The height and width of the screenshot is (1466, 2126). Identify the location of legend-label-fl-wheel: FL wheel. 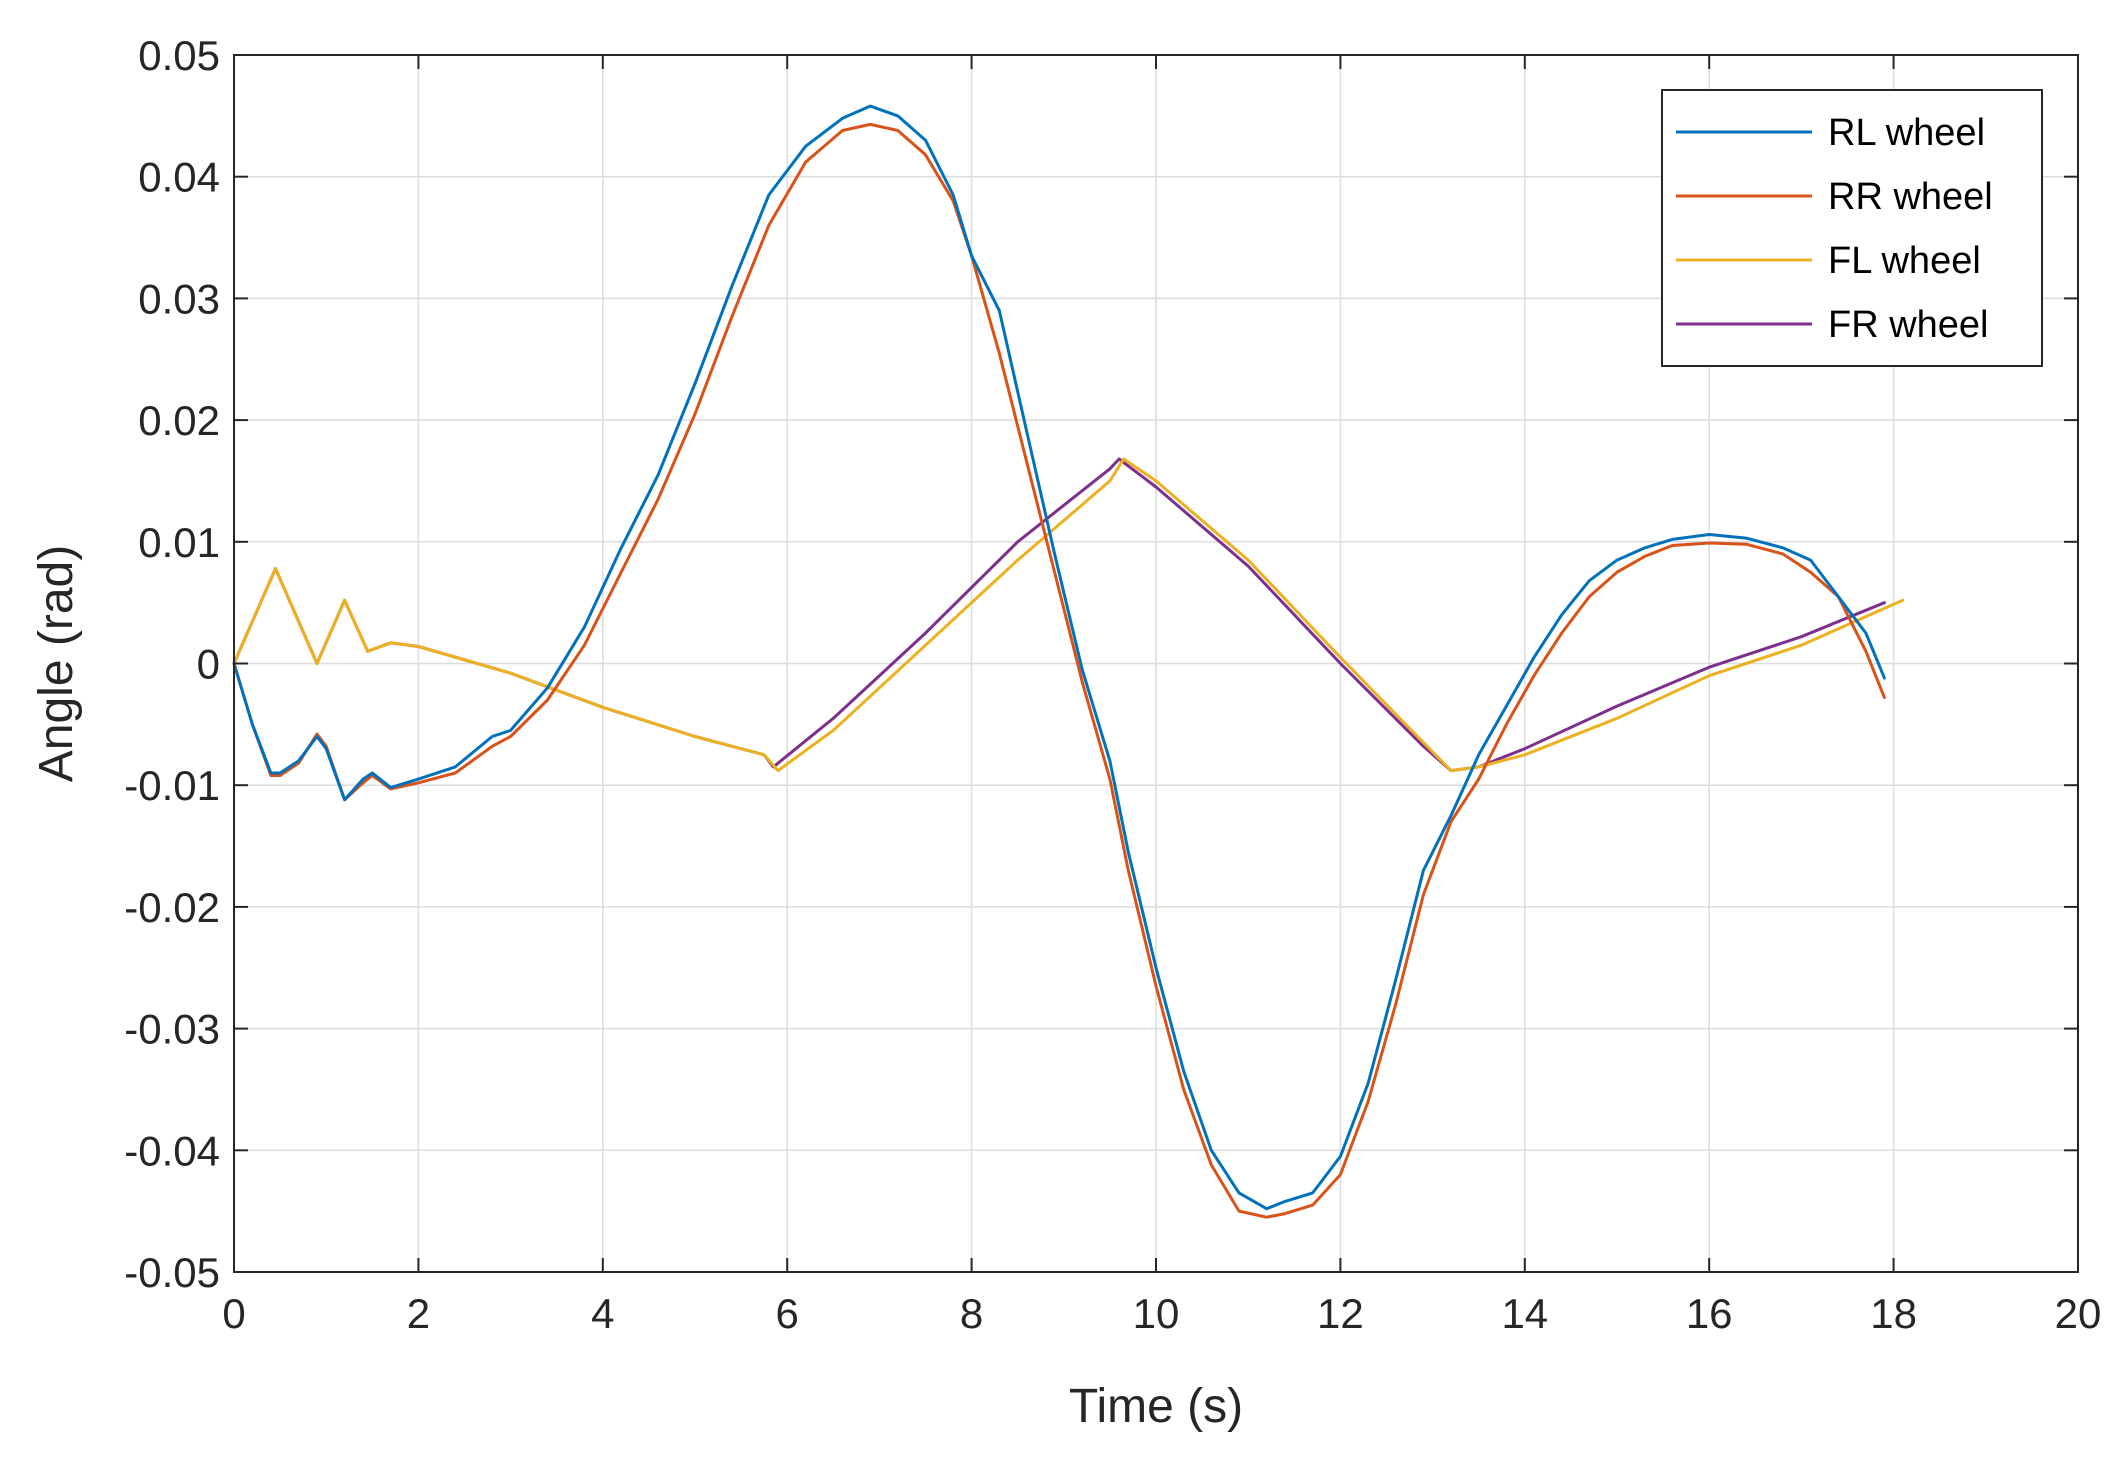
(1904, 261).